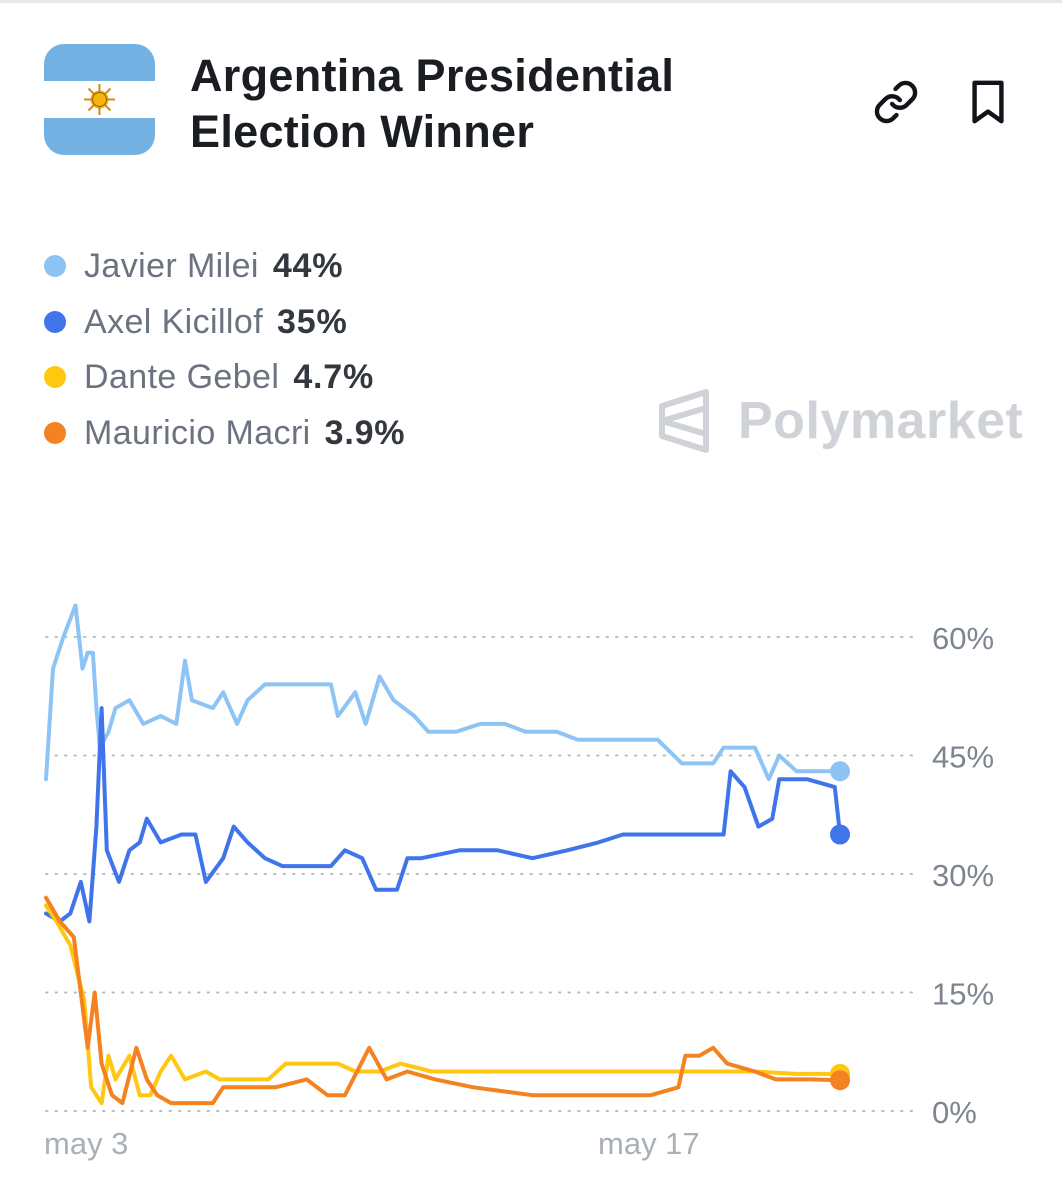  What do you see at coordinates (840, 771) in the screenshot?
I see `series-endpoint-javier-milei` at bounding box center [840, 771].